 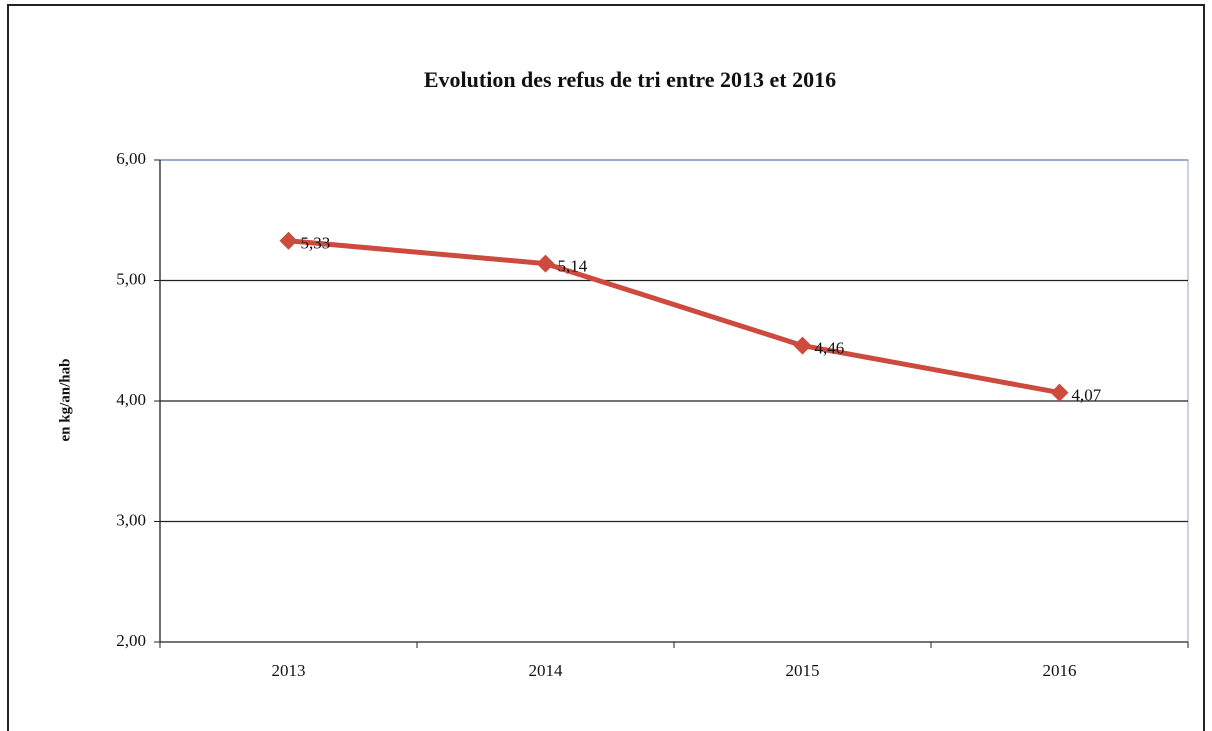 I want to click on x-tick-label: 2016, so click(x=1060, y=670).